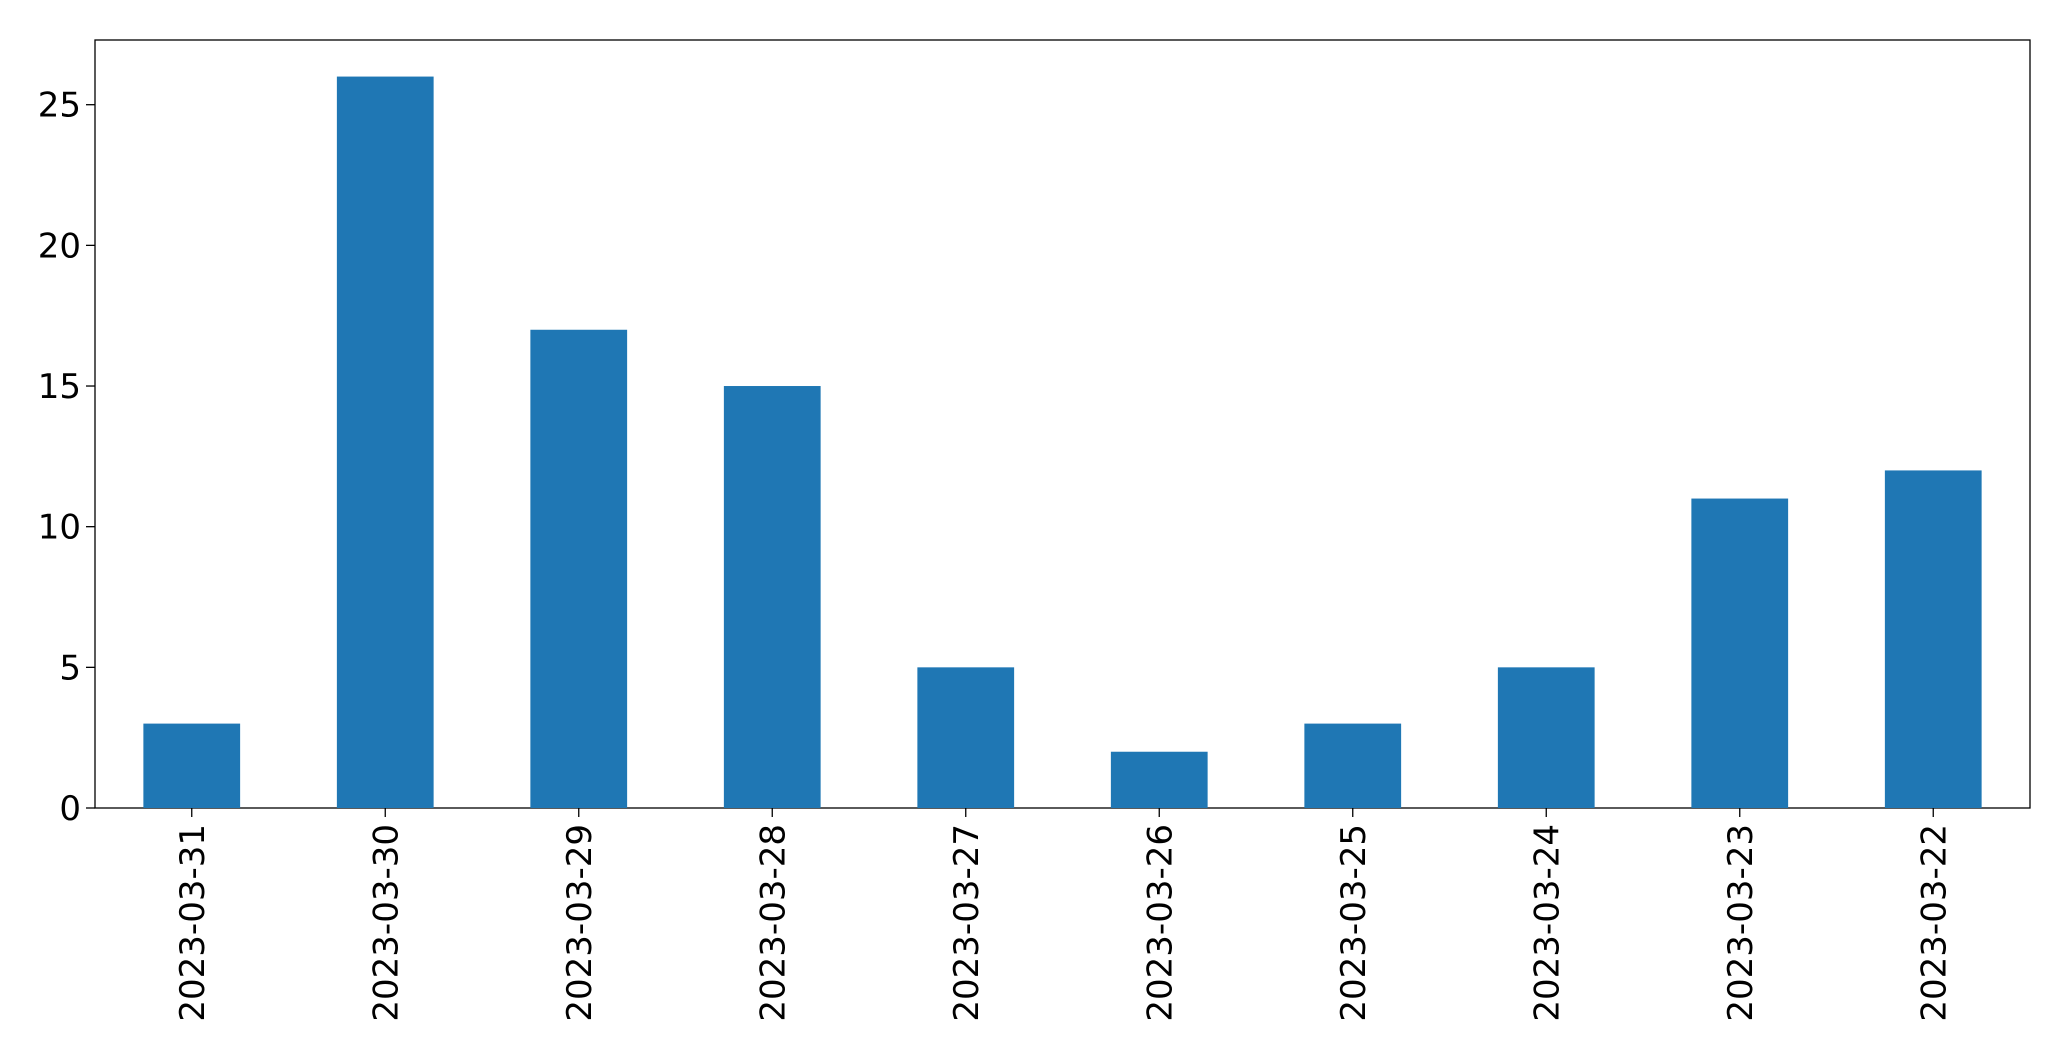  I want to click on x-tick-label: 2023-03-29, so click(580, 923).